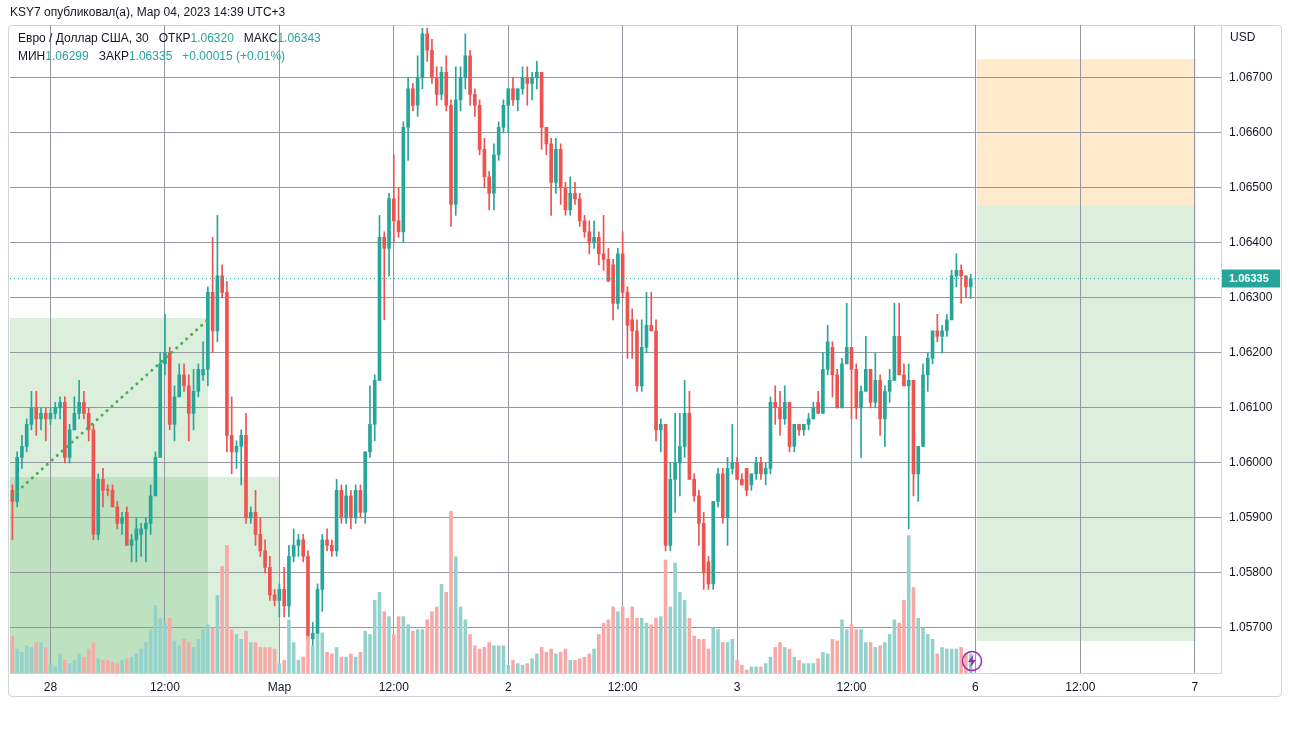  Describe the element at coordinates (1251, 297) in the screenshot. I see `y-tick-label: 1.06300` at that location.